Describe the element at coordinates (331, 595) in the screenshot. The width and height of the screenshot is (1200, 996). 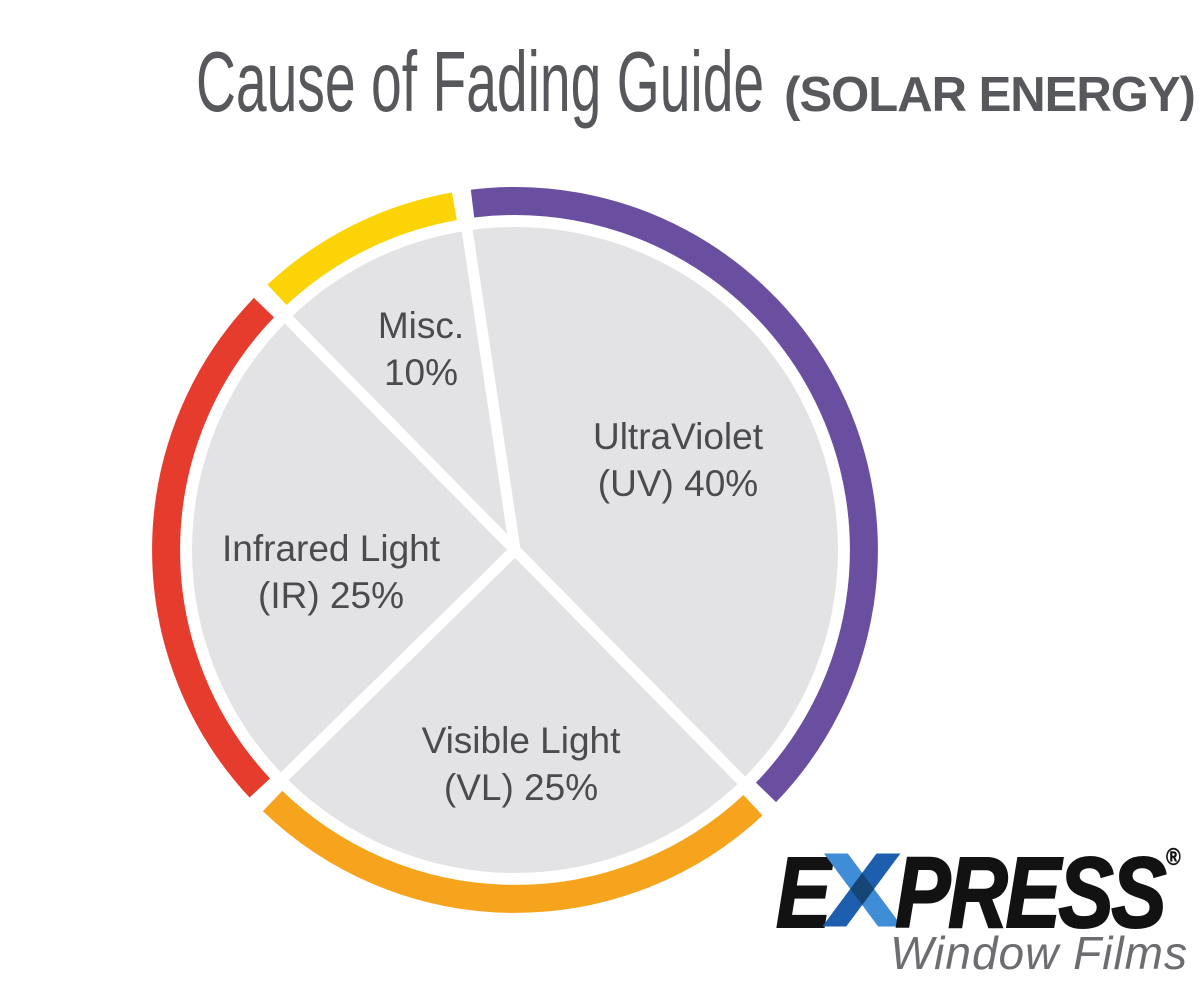
I see `slice-value: (IR) 25%` at that location.